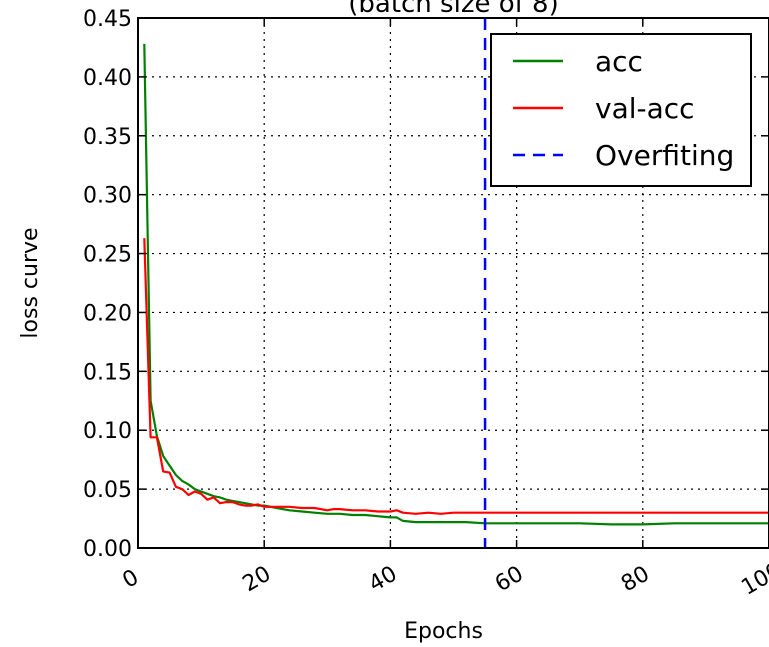  What do you see at coordinates (453, 9) in the screenshot?
I see `chart-title: (batch size of 8)` at bounding box center [453, 9].